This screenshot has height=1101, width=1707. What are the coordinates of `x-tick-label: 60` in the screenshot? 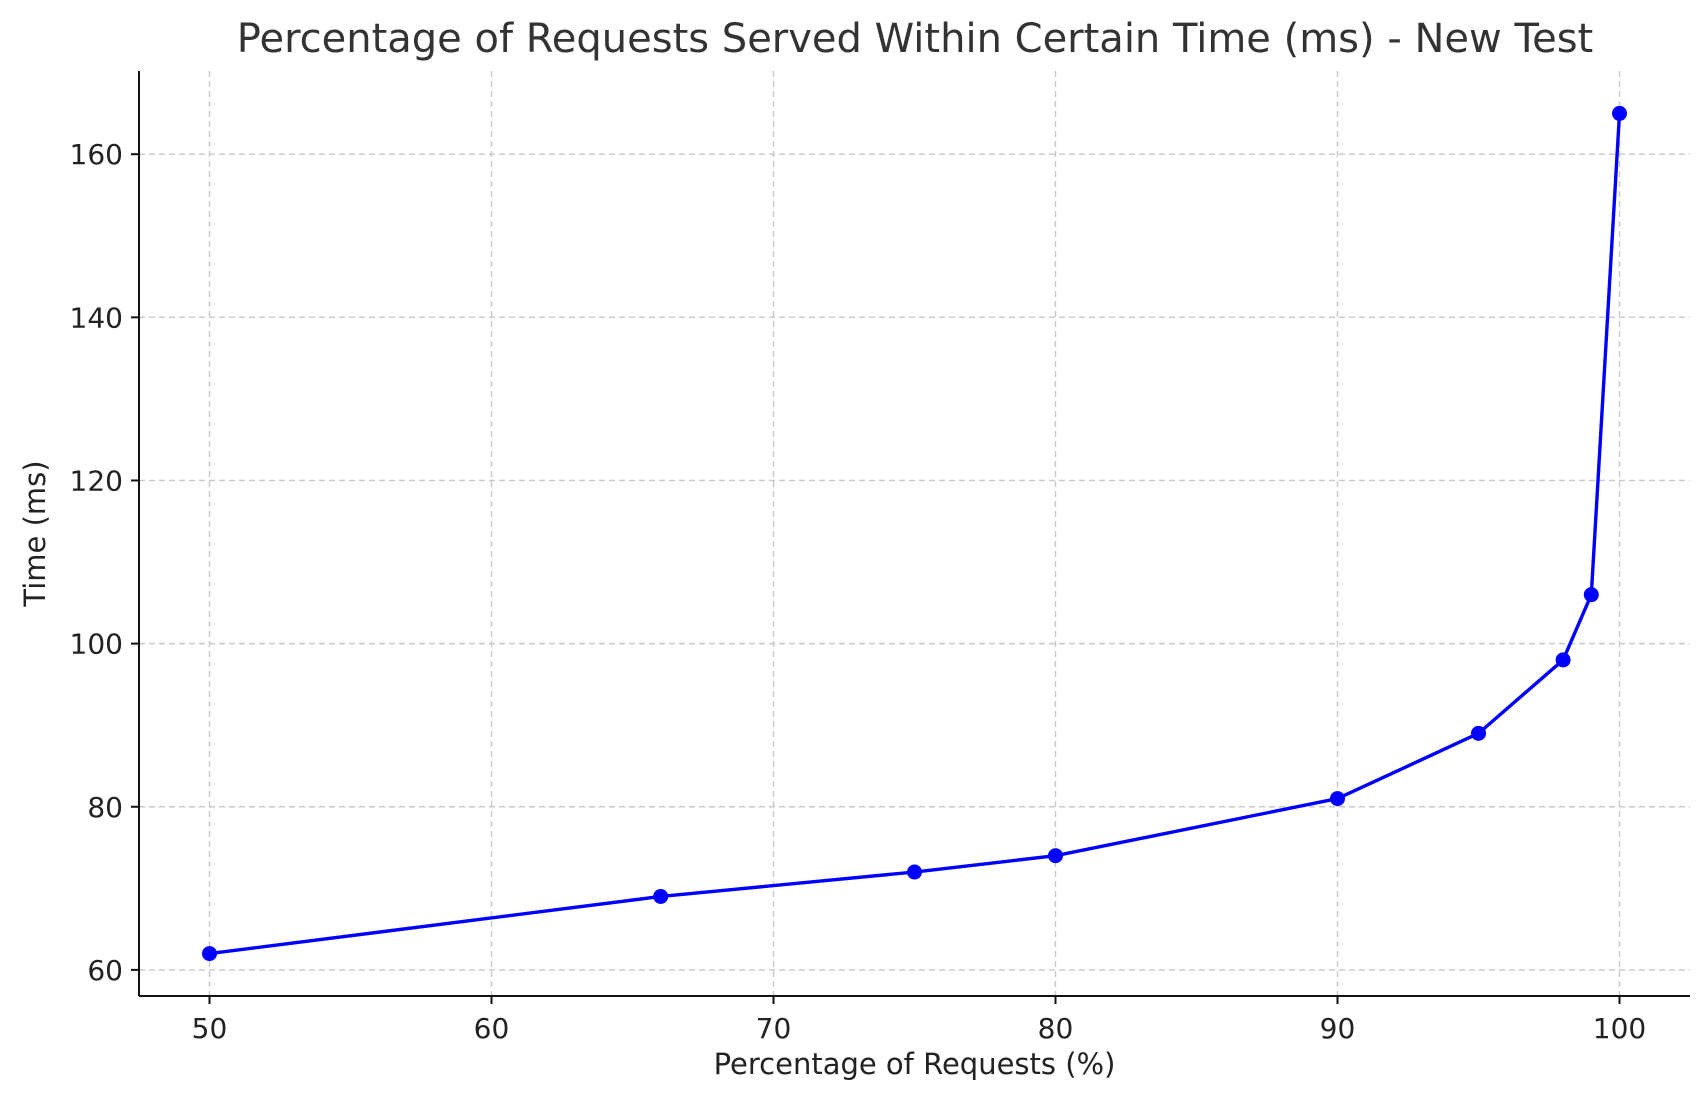 It's located at (492, 1028).